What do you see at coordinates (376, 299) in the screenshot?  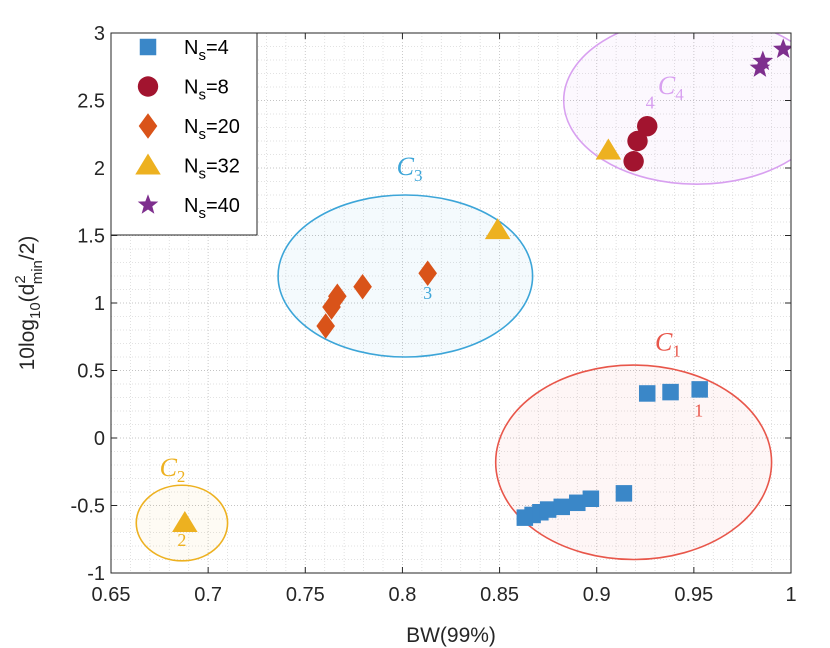 I see `series-diamond` at bounding box center [376, 299].